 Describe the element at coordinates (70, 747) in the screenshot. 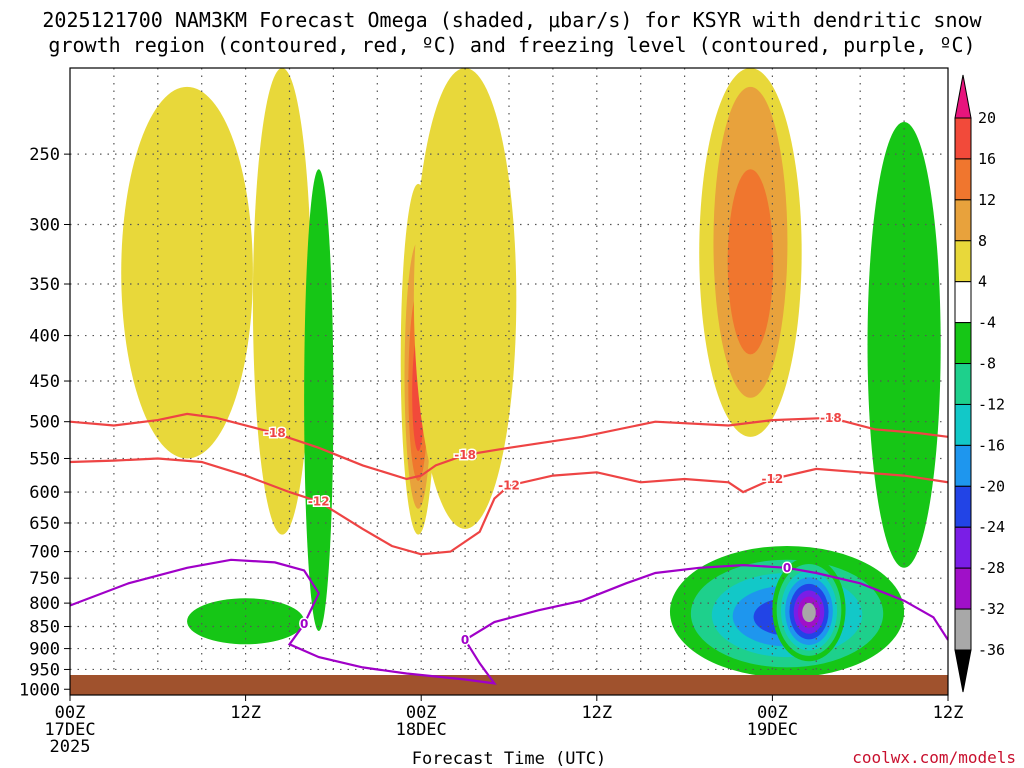

I see `x-tick-label-0-2: 2025` at that location.